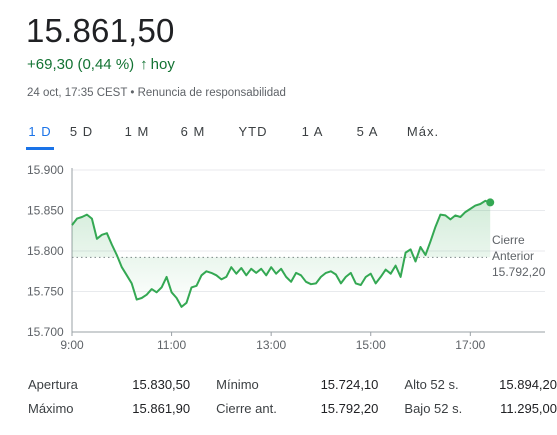 Image resolution: width=557 pixels, height=435 pixels. I want to click on tab-1d: 1 D, so click(40, 135).